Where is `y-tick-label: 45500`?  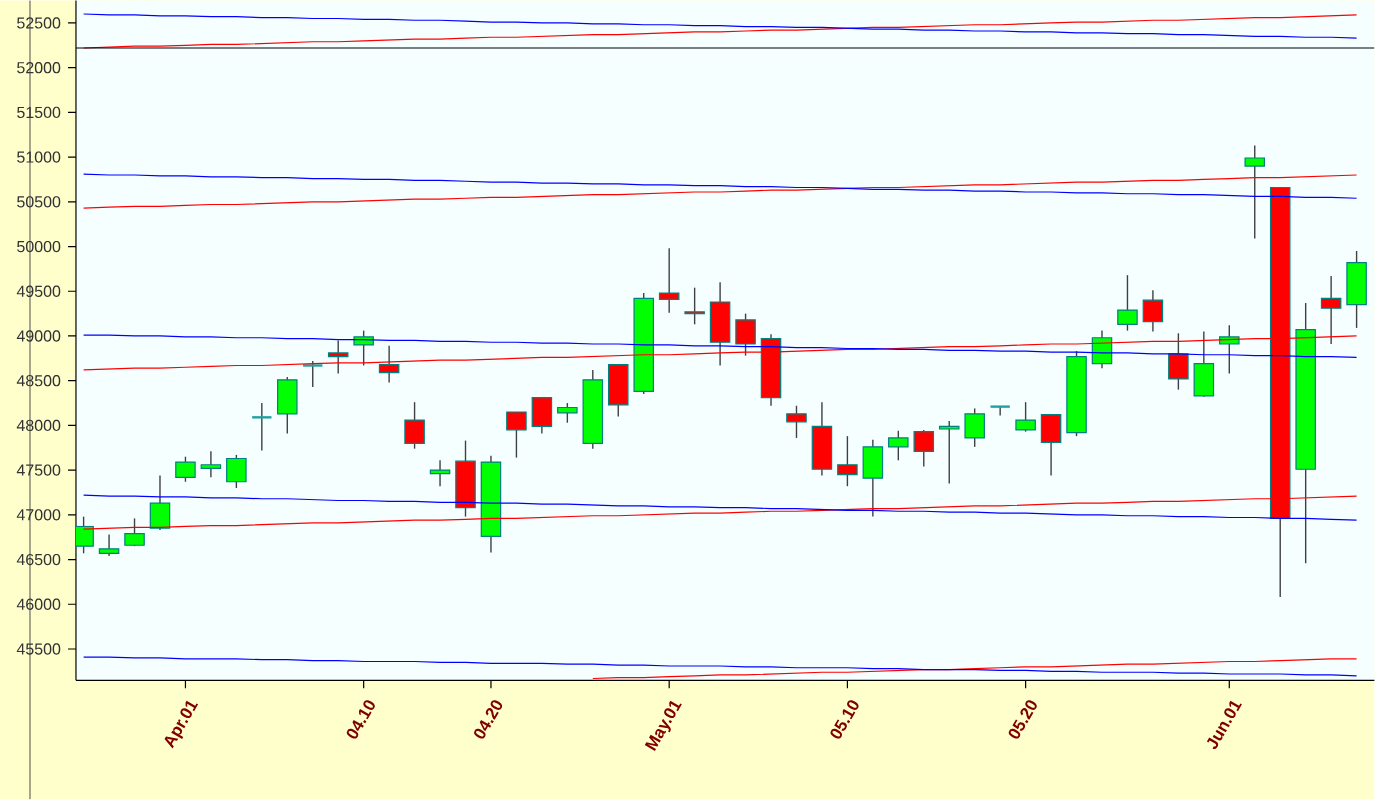 y-tick-label: 45500 is located at coordinates (38, 649).